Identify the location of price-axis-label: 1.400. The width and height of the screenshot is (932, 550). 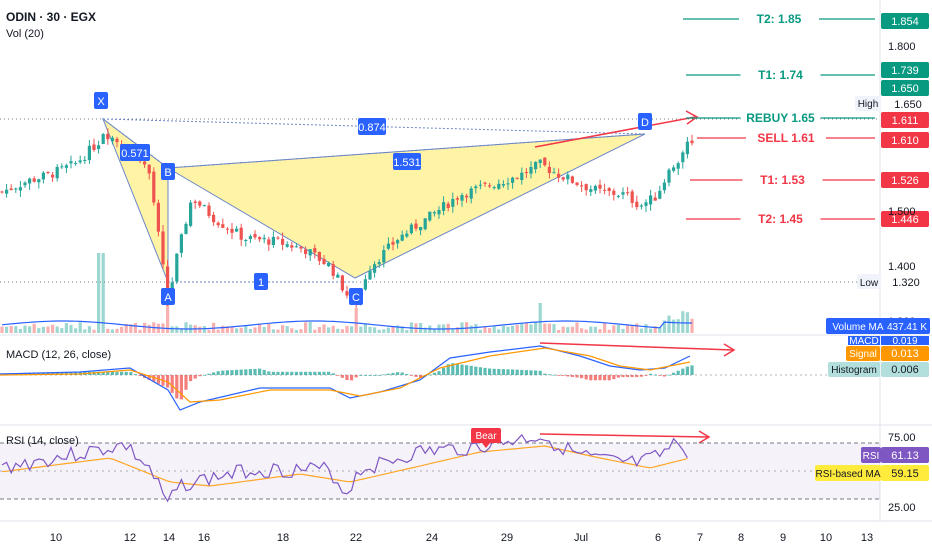
(902, 267).